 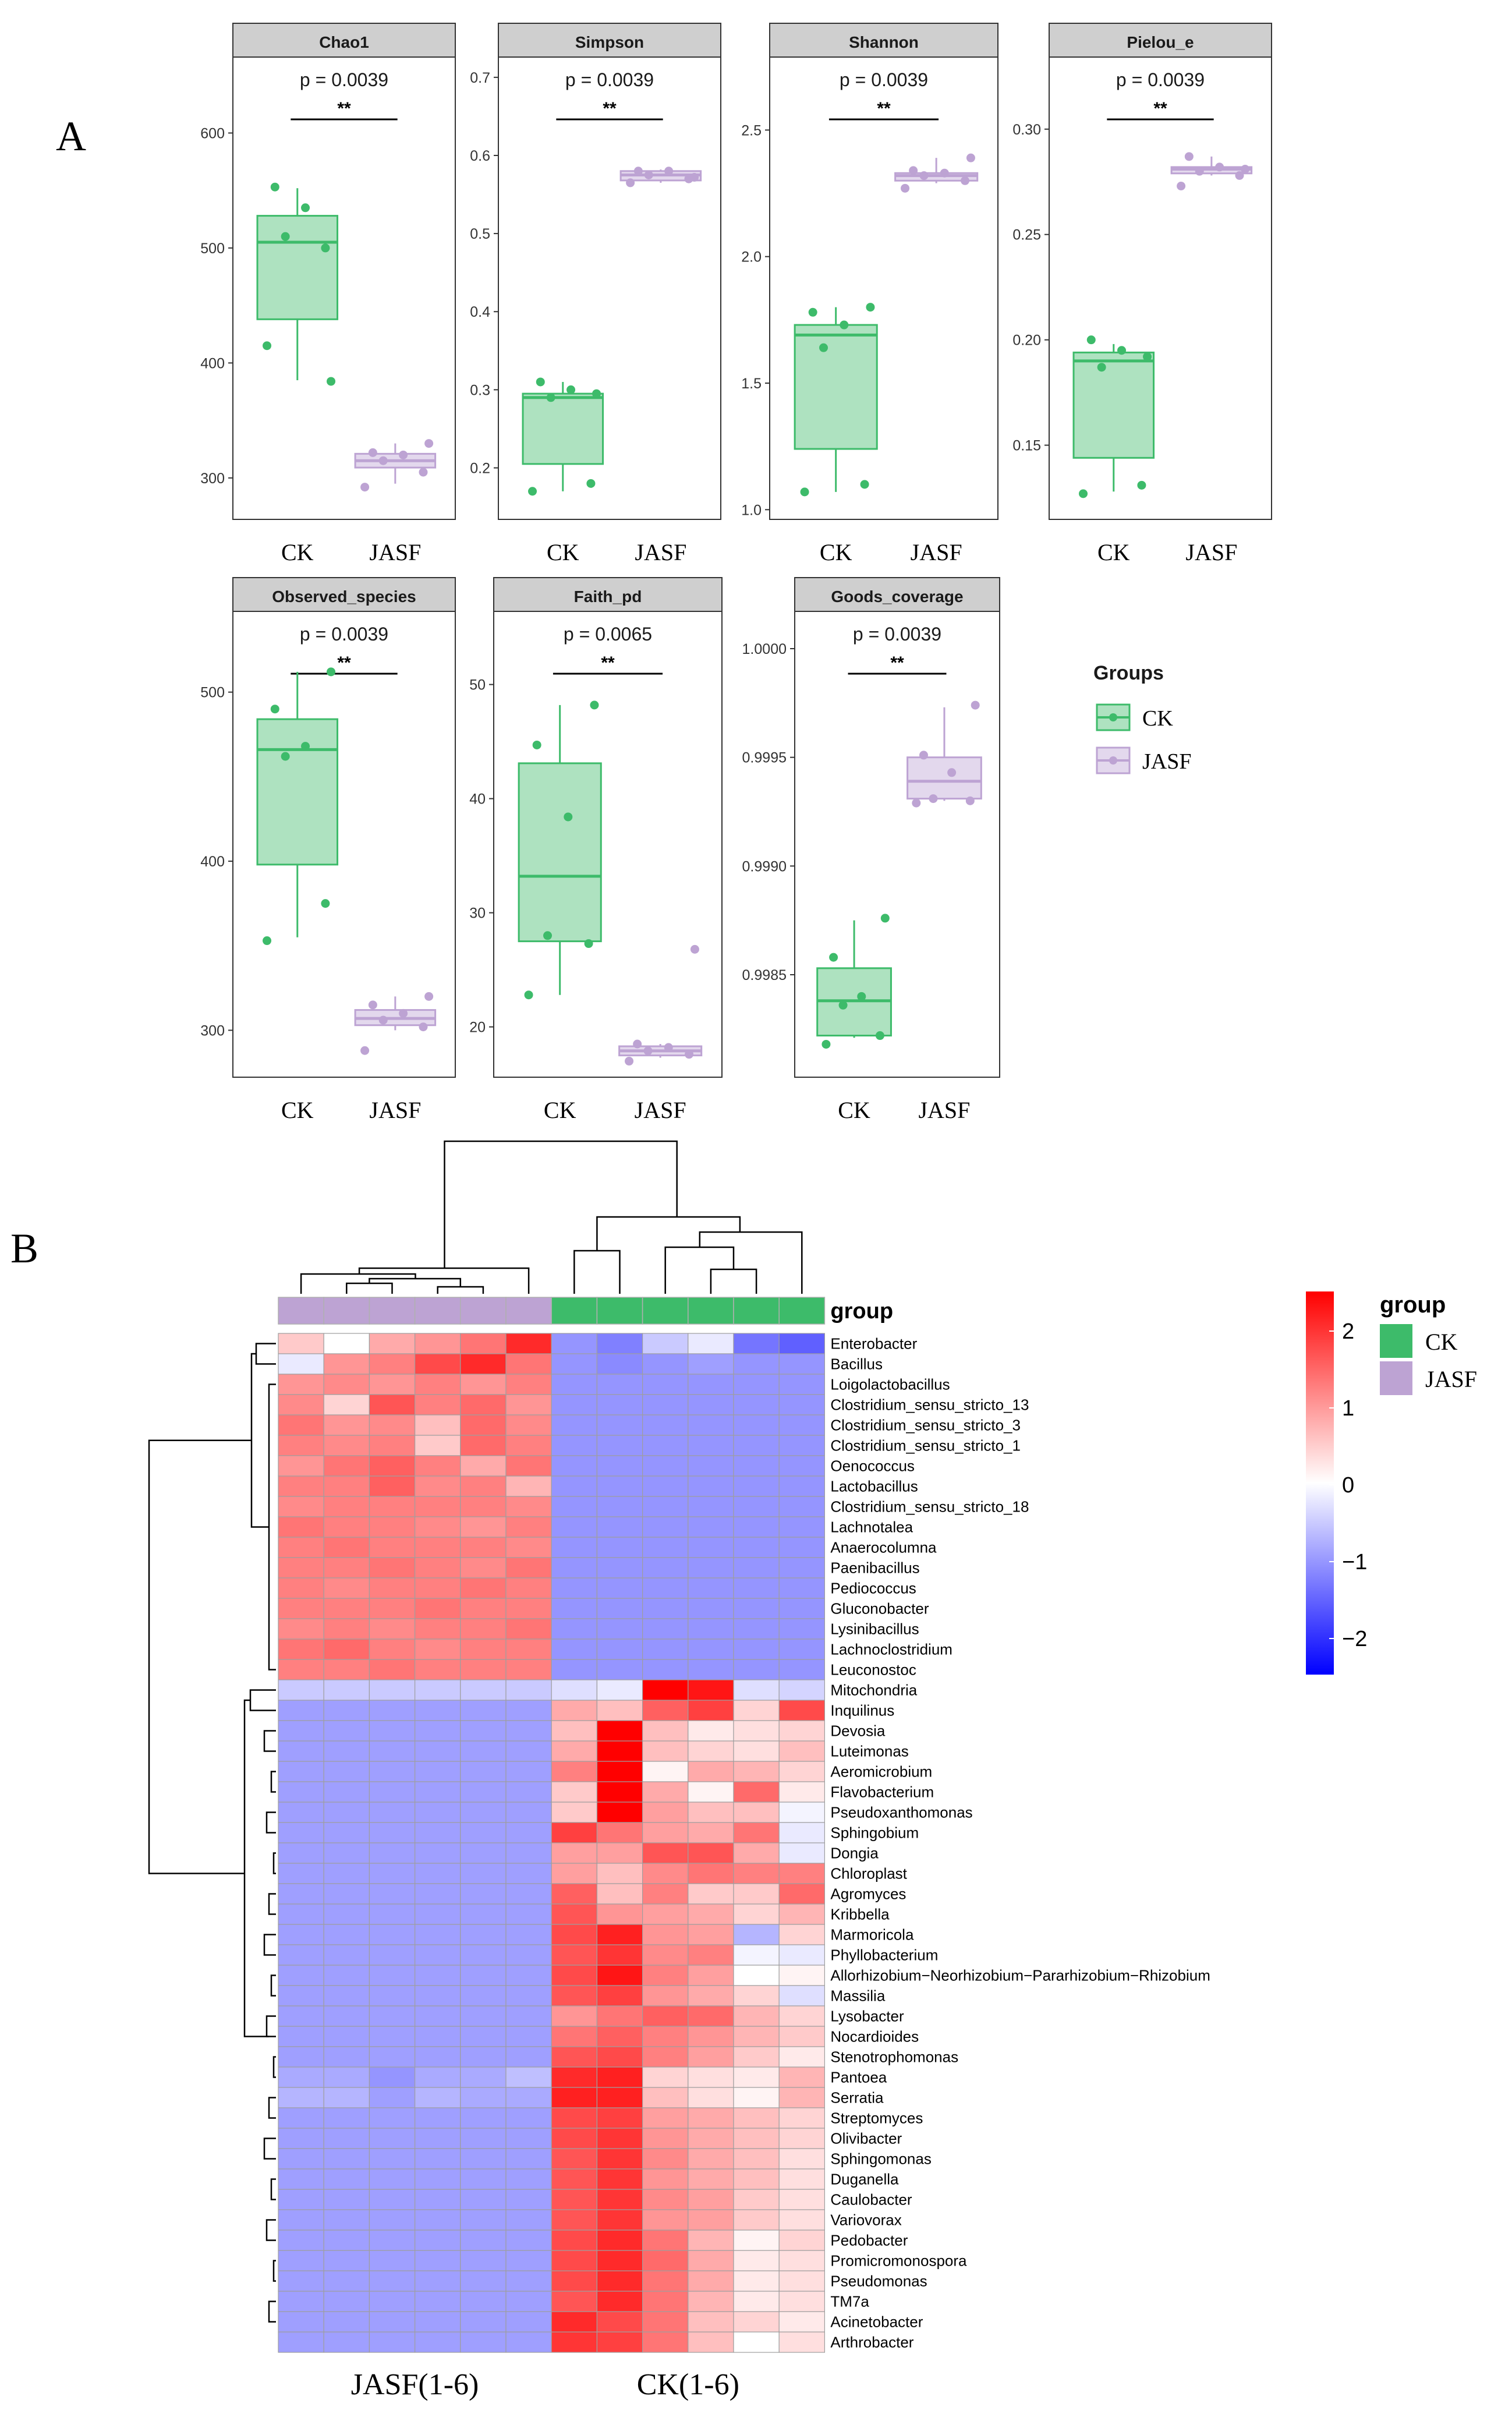 What do you see at coordinates (574, 1311) in the screenshot?
I see `annotation-cell-ck` at bounding box center [574, 1311].